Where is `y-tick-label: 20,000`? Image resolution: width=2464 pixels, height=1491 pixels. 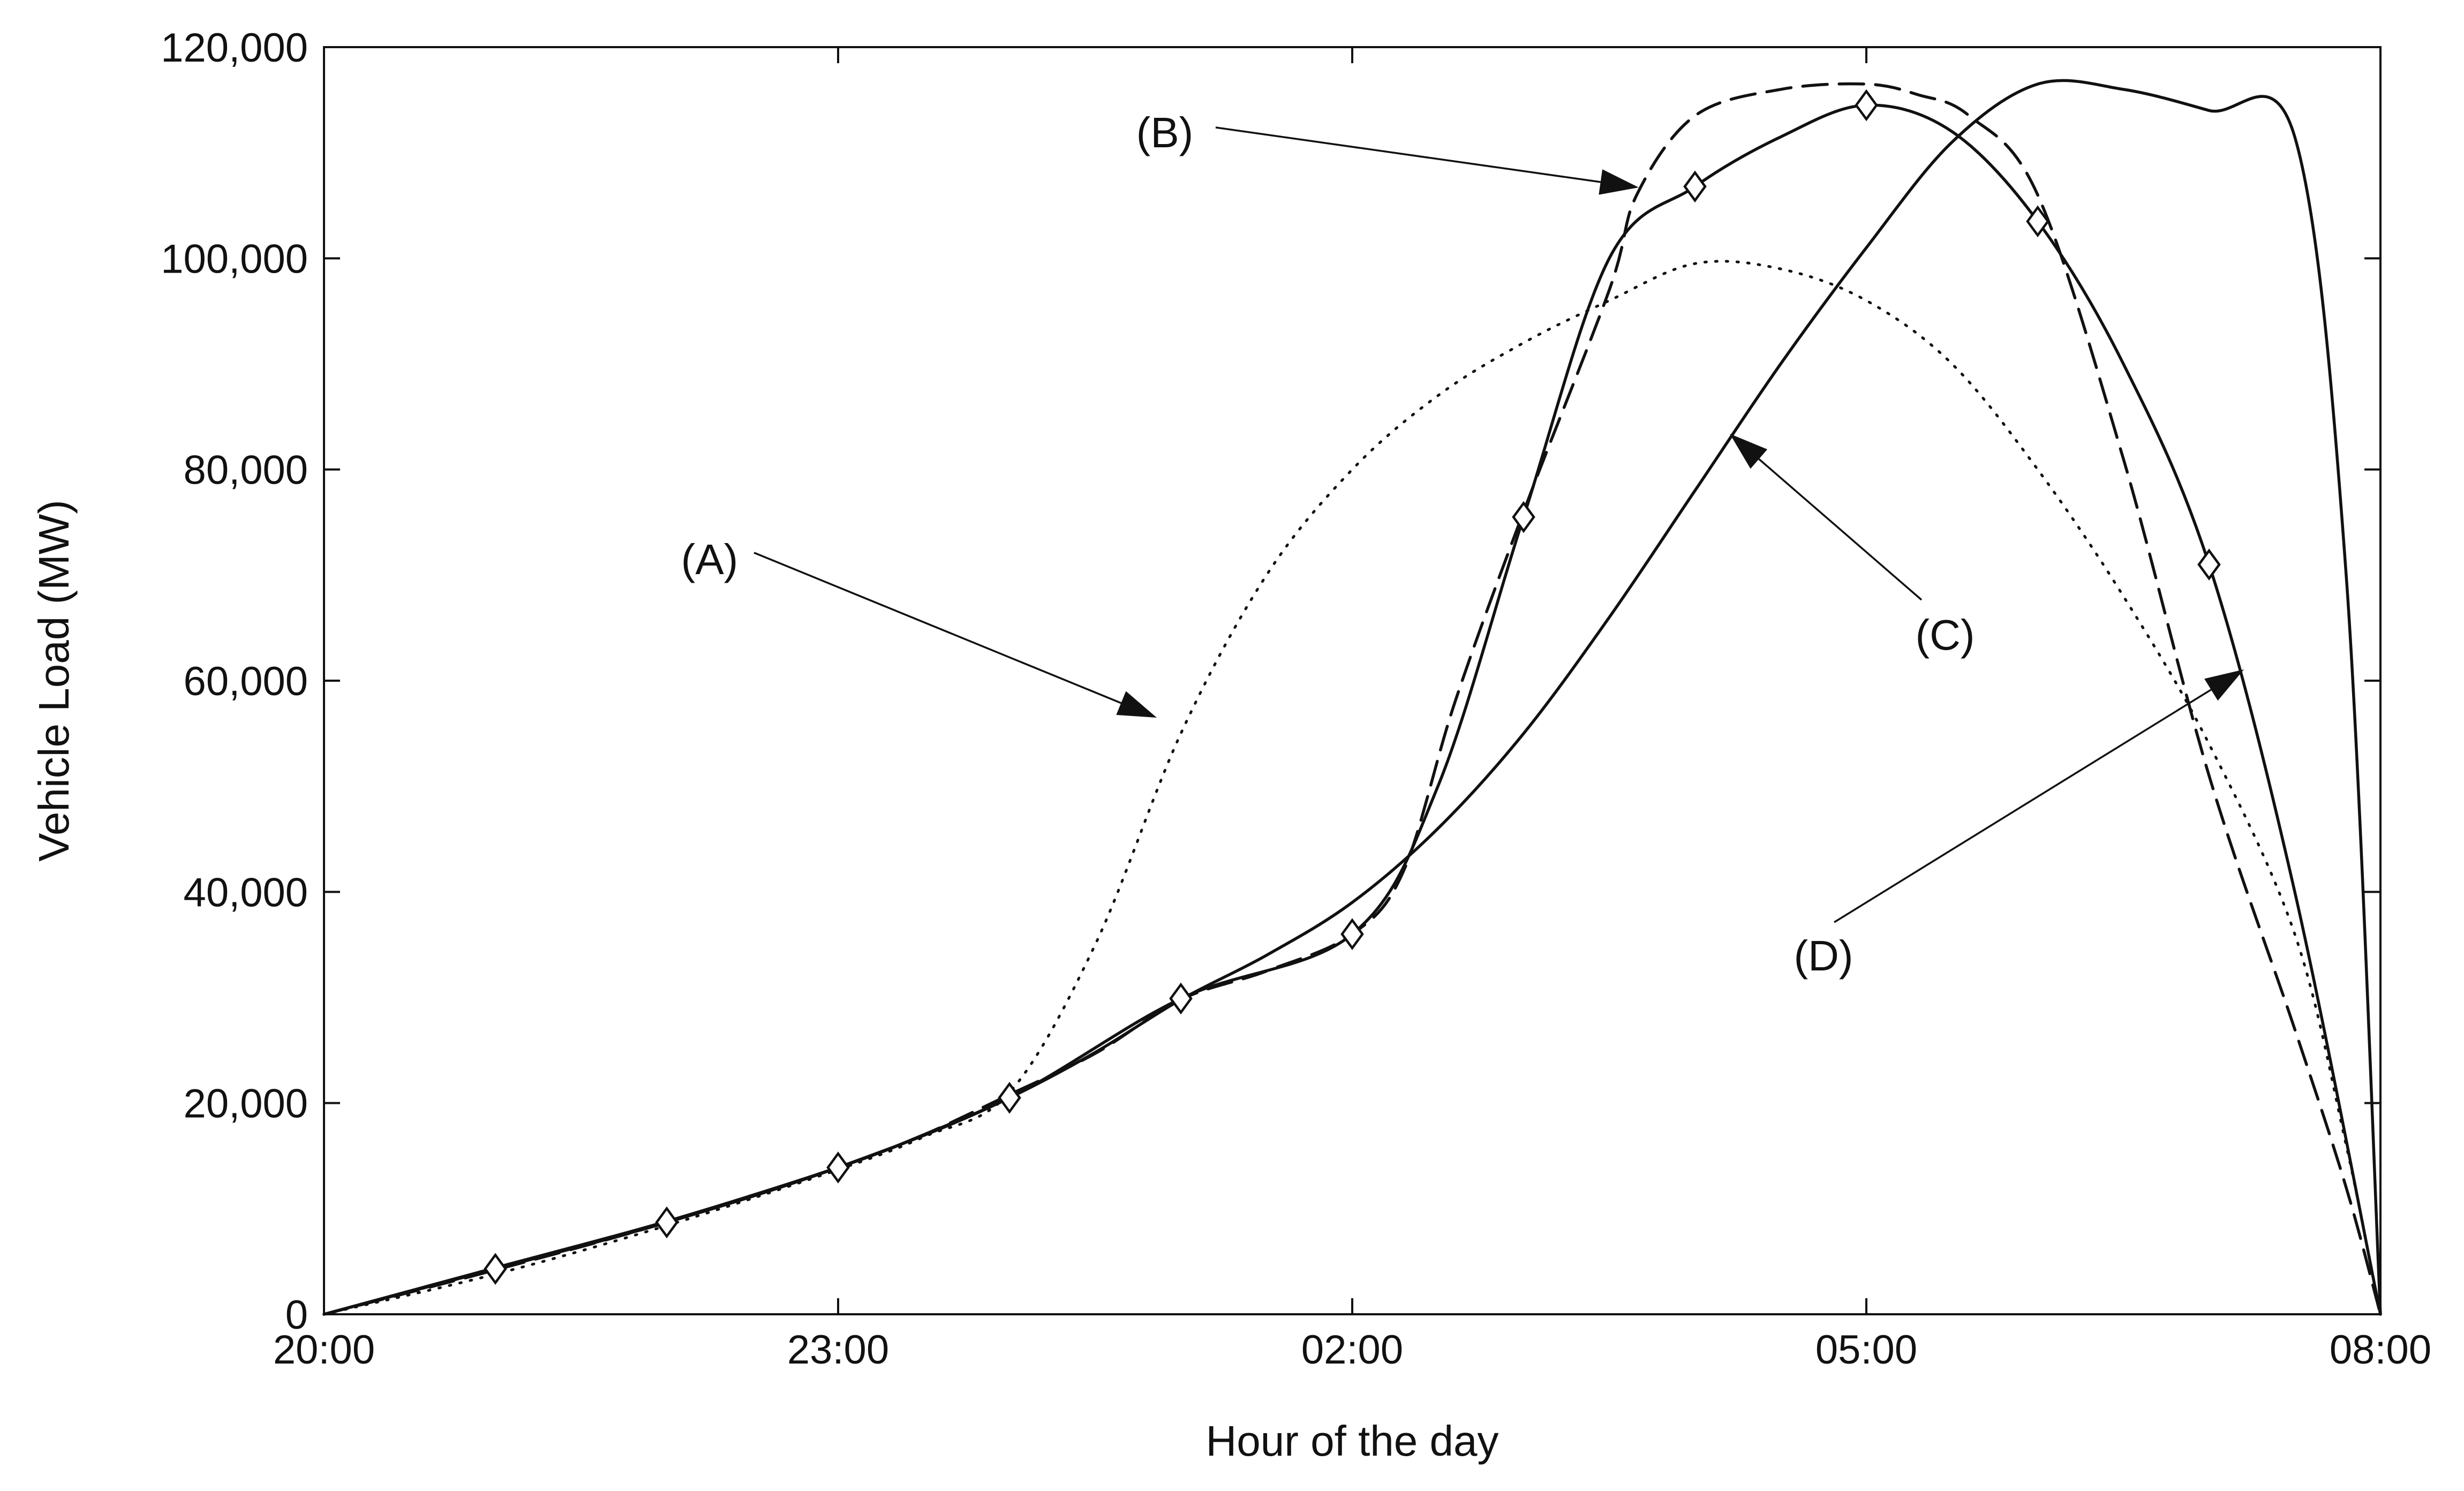
y-tick-label: 20,000 is located at coordinates (246, 1104).